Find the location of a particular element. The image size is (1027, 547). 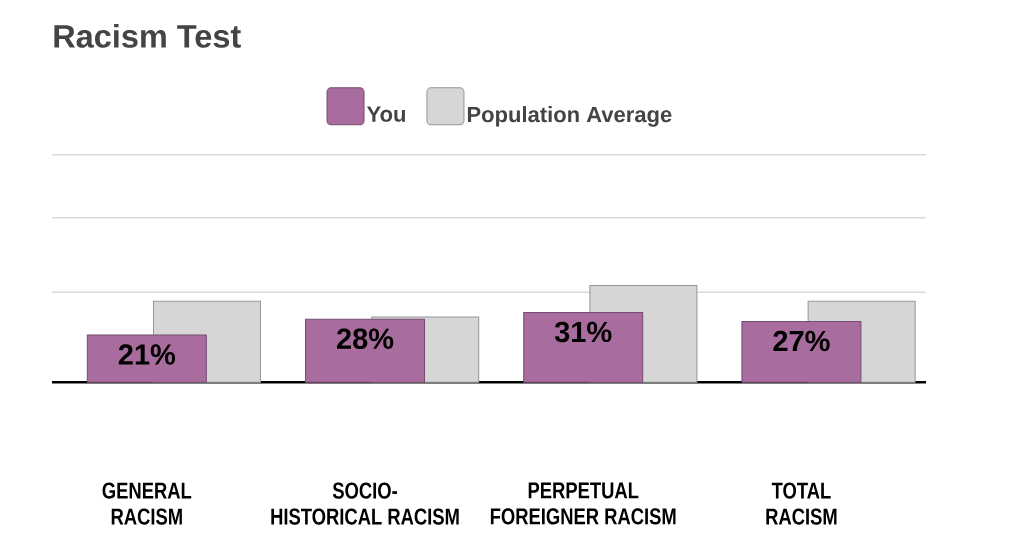

data-label: 31% is located at coordinates (583, 332).